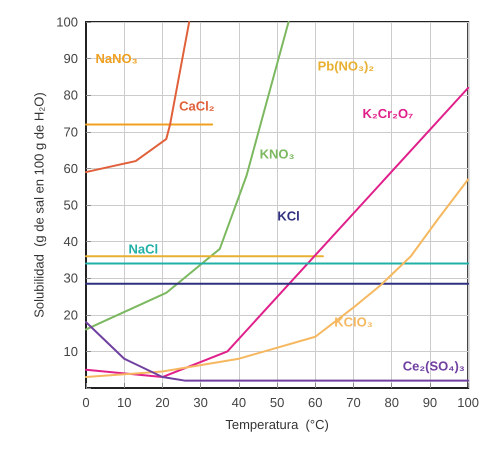  I want to click on text: Pb(NO₃)₂, so click(346, 66).